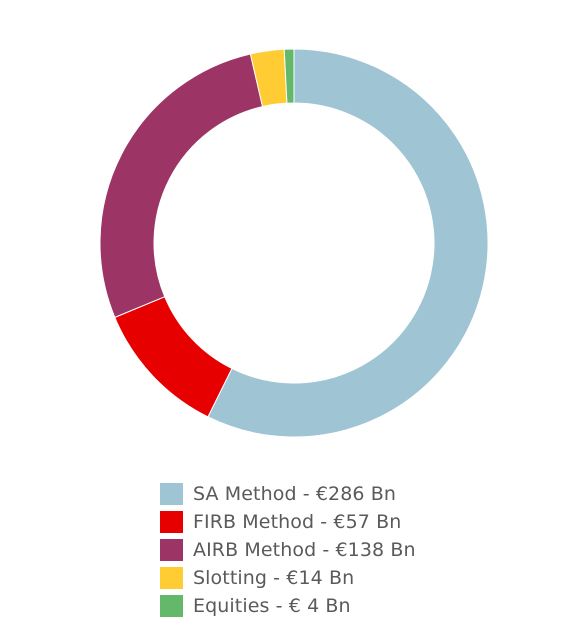 The image size is (588, 642). I want to click on donut-slice-equities, so click(289, 76).